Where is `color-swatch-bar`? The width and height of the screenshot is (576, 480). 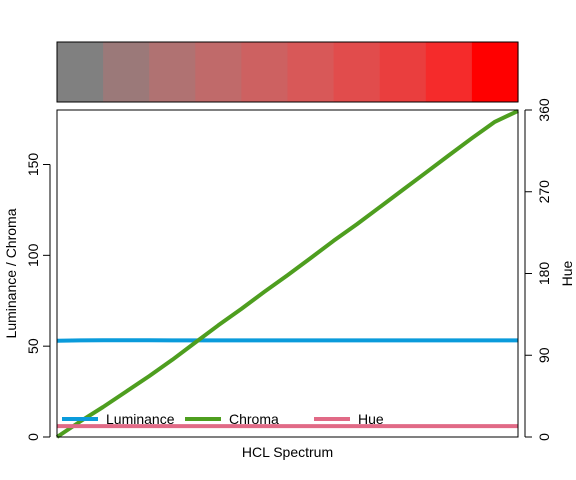 color-swatch-bar is located at coordinates (288, 72).